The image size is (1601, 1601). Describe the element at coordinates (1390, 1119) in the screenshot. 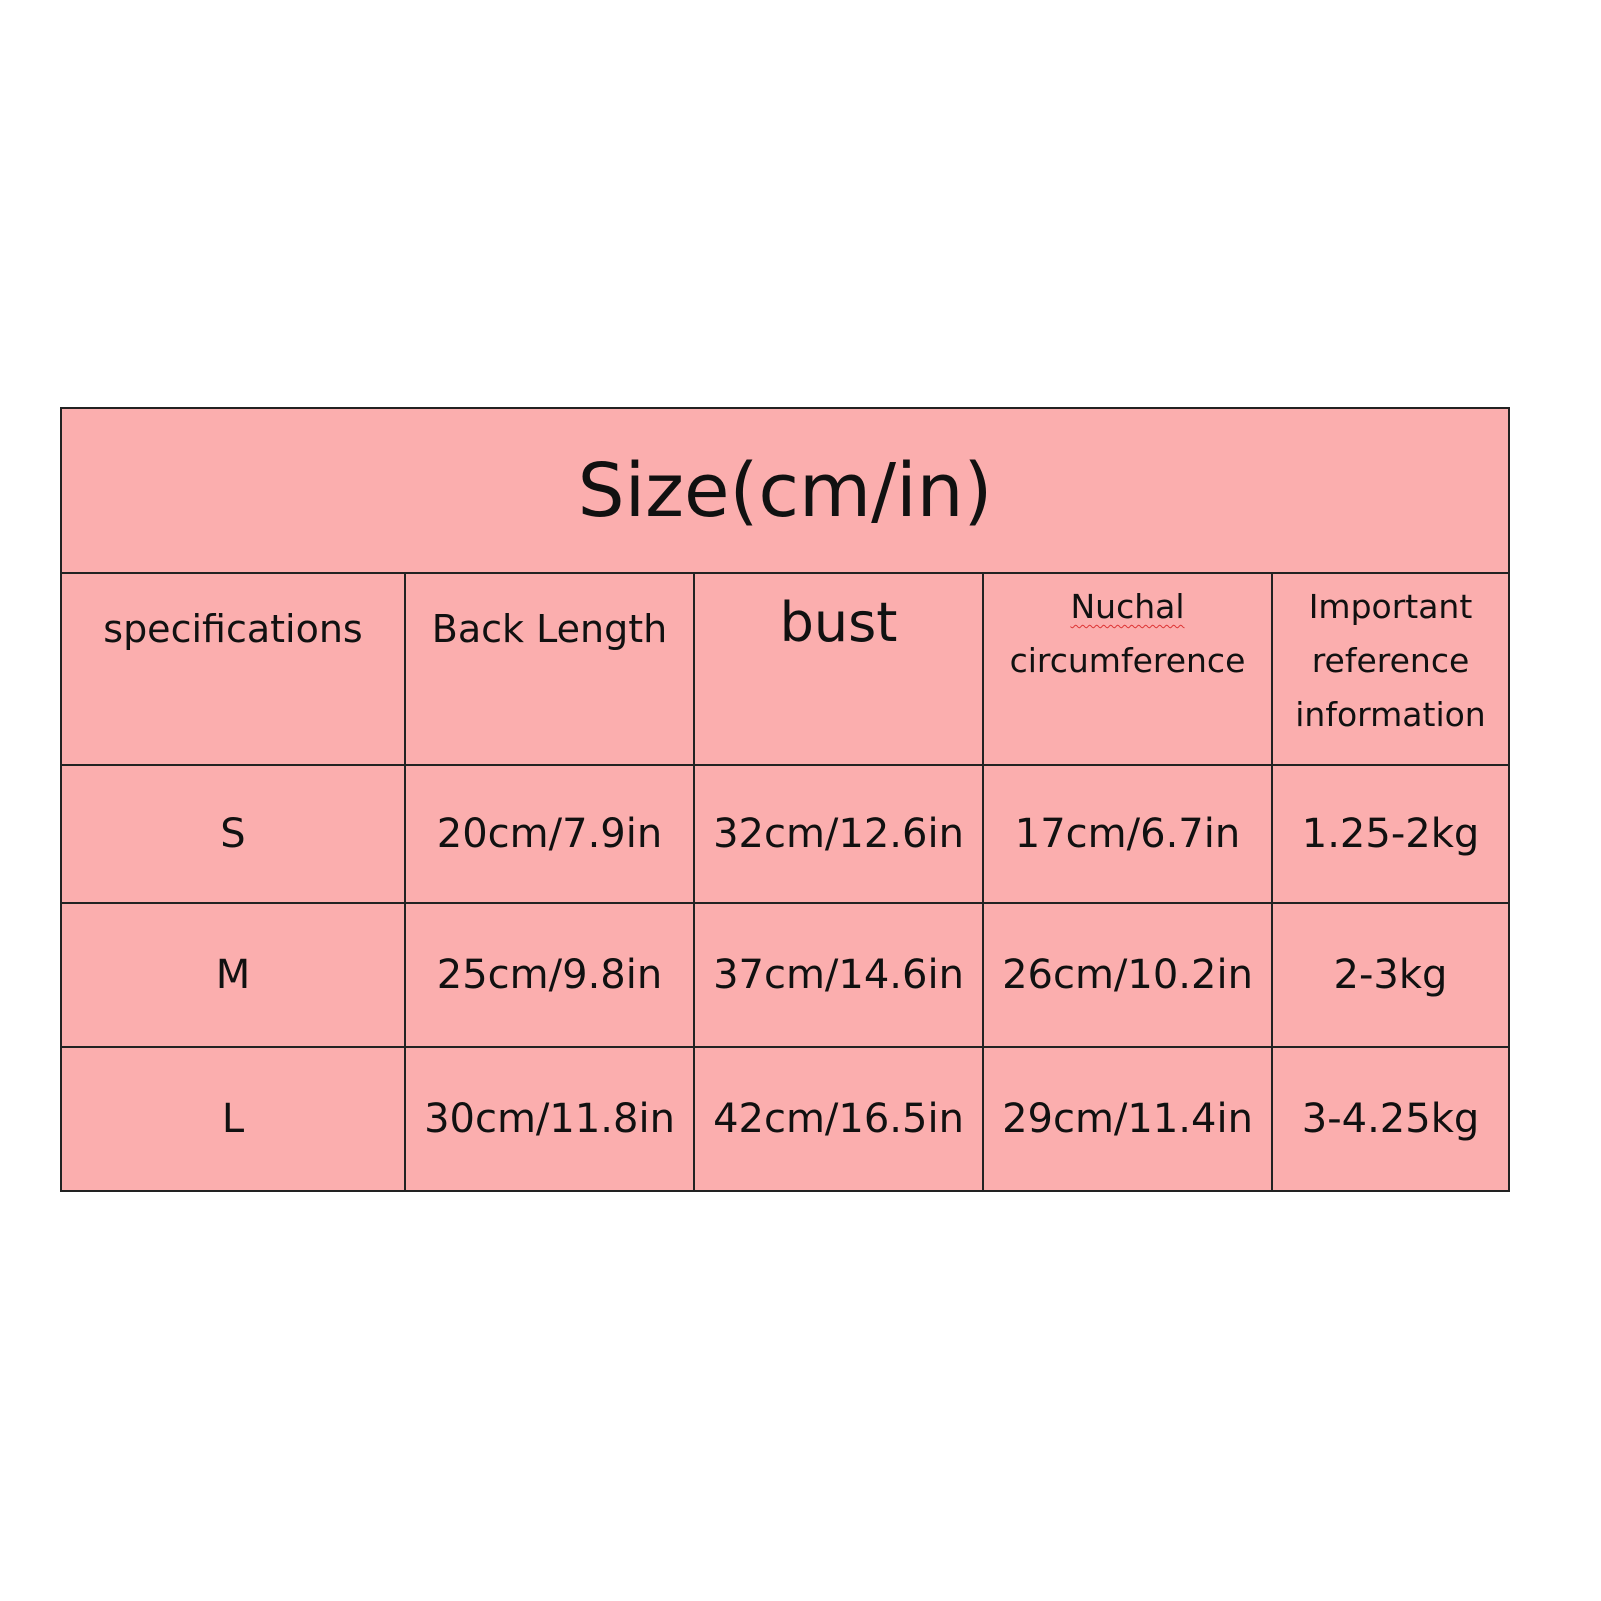

I see `weight-cell: 3-4.25kg` at that location.